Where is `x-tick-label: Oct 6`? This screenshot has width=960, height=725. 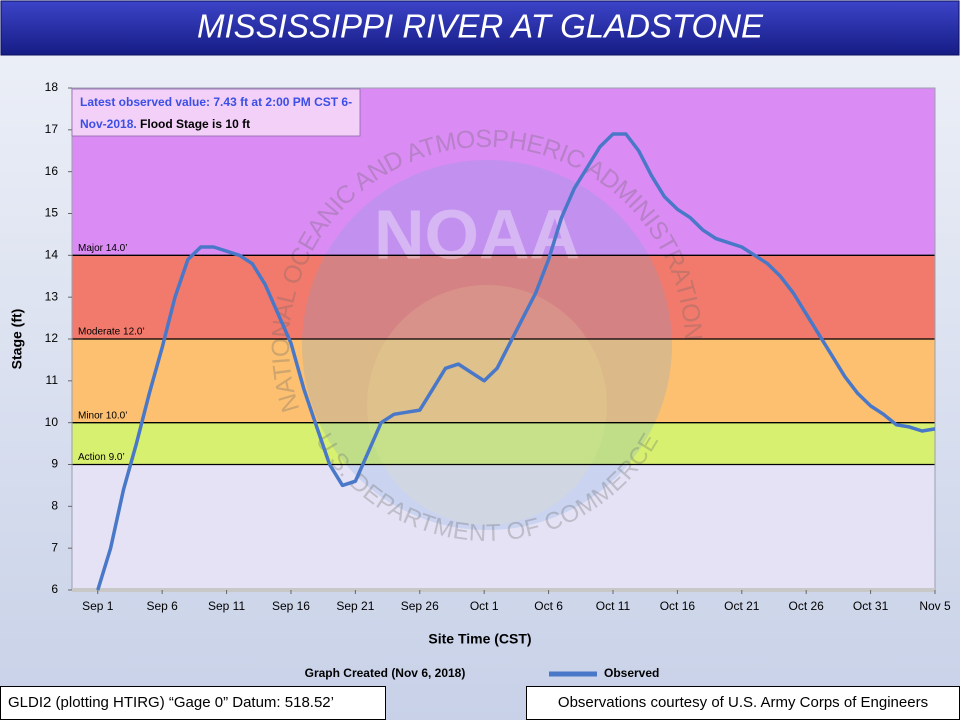 x-tick-label: Oct 6 is located at coordinates (548, 606).